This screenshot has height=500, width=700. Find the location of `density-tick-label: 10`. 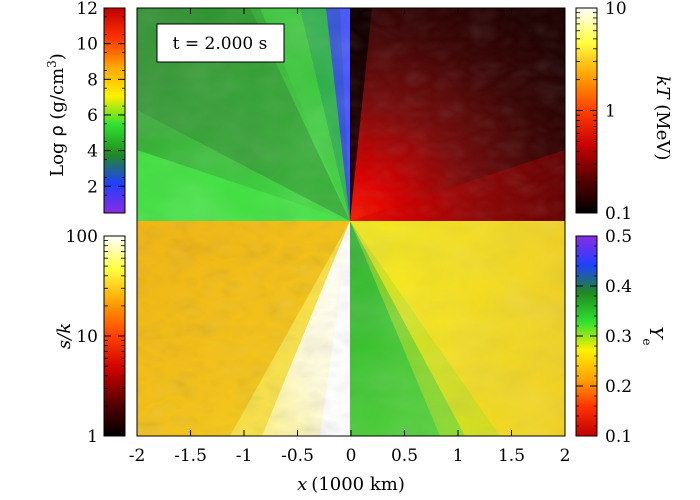

density-tick-label: 10 is located at coordinates (87, 45).